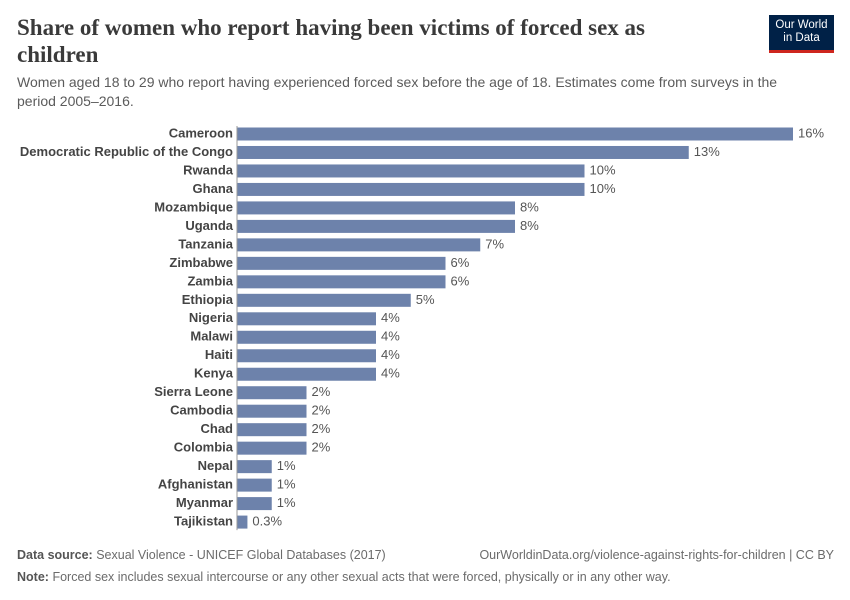 This screenshot has width=850, height=600. Describe the element at coordinates (202, 410) in the screenshot. I see `category-label: Cambodia` at that location.